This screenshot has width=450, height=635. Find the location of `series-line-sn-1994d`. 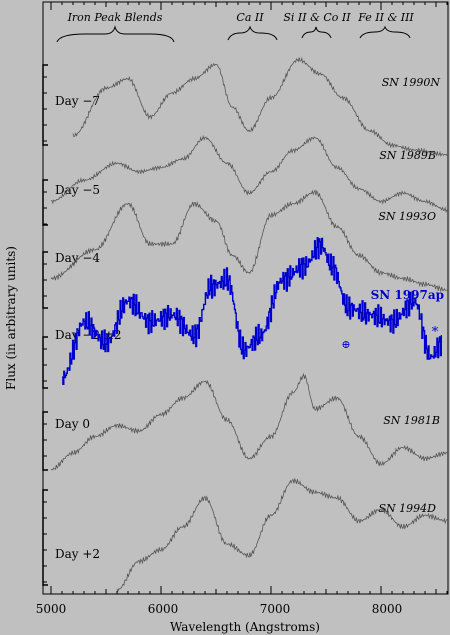

series-line-sn-1994d is located at coordinates (282, 535).